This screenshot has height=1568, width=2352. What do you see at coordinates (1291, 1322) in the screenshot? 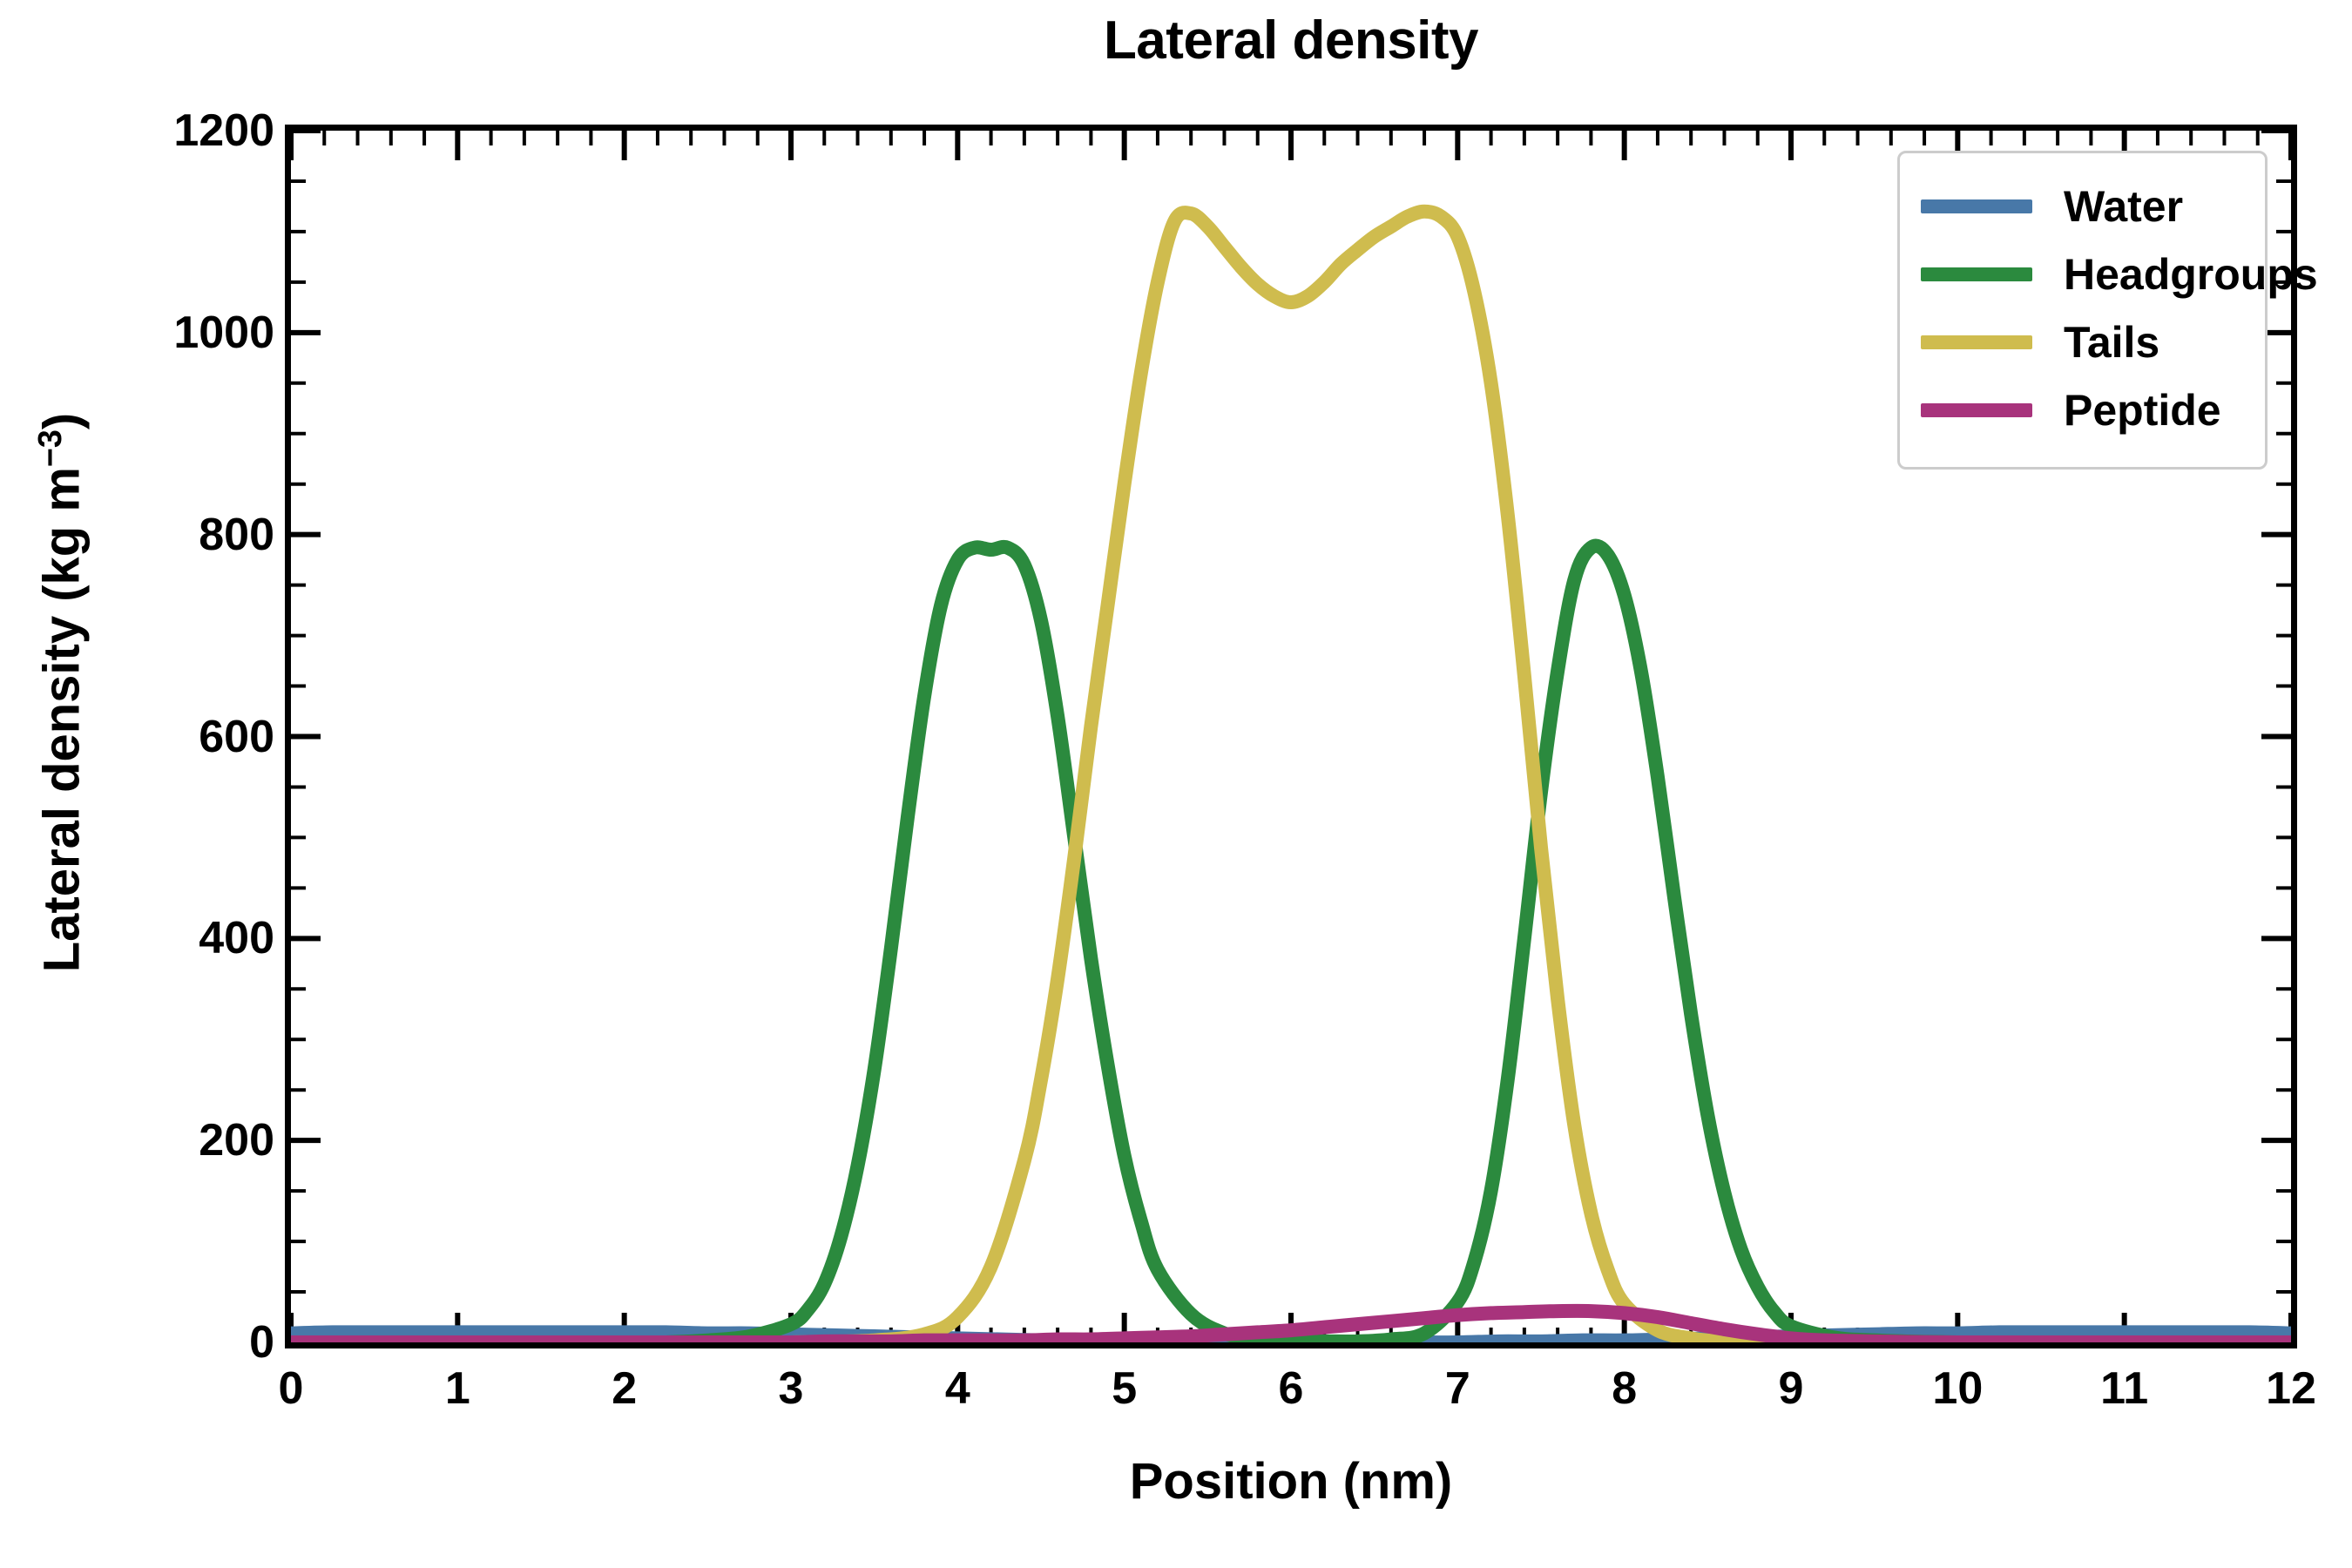
I see `series-line-peptide` at bounding box center [1291, 1322].